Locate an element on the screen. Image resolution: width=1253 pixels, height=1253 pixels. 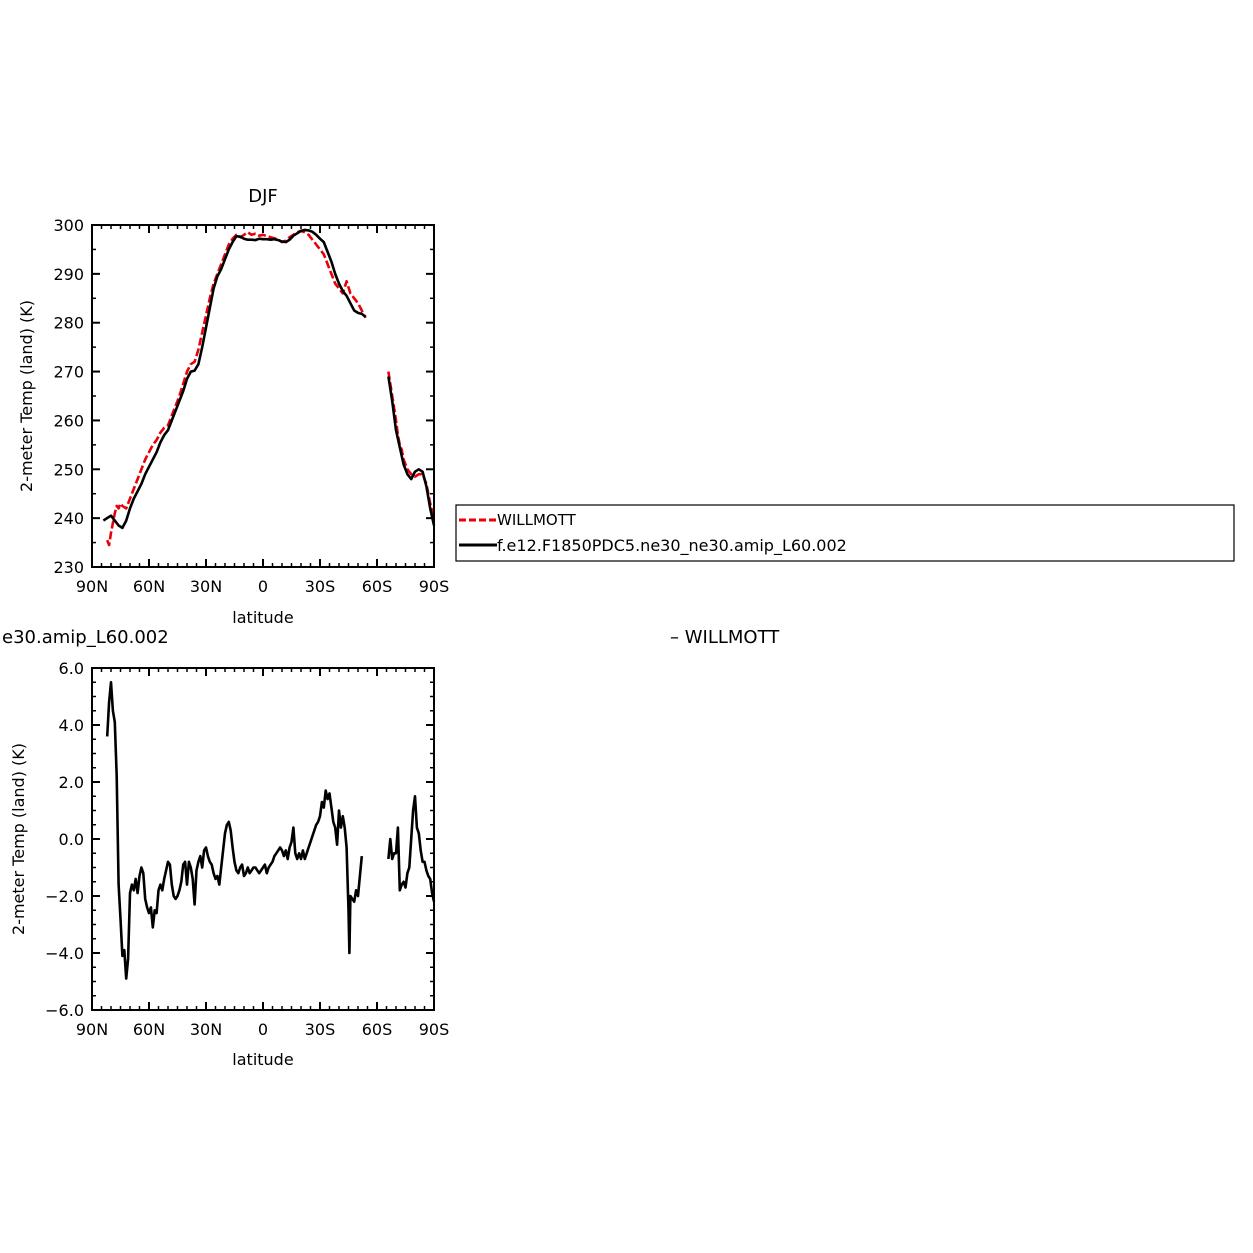
y-tick-label: −6.0 is located at coordinates (64, 1010).